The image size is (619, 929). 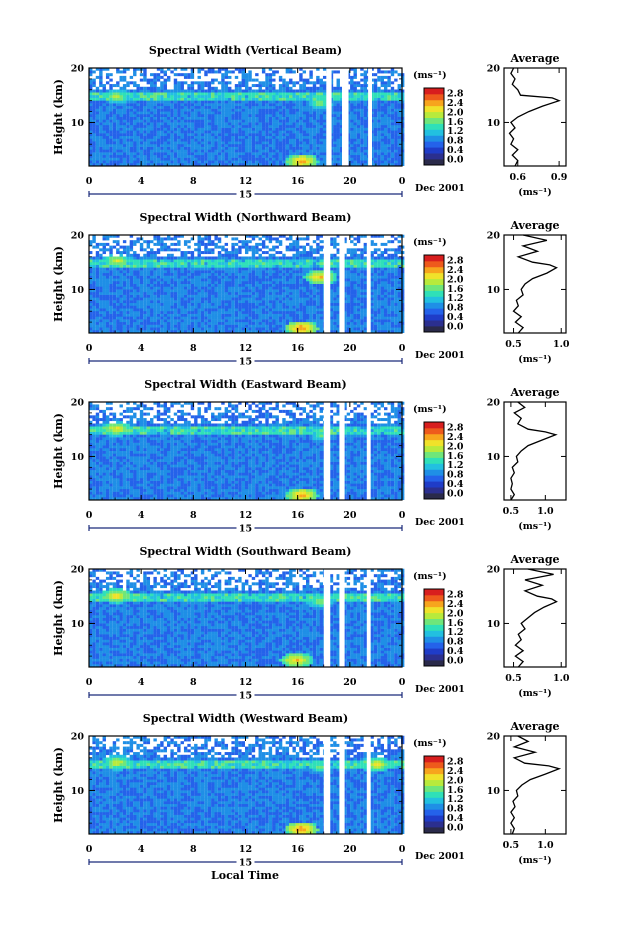 What do you see at coordinates (245, 551) in the screenshot?
I see `panel-title: Spectral Width (Southward Beam)` at bounding box center [245, 551].